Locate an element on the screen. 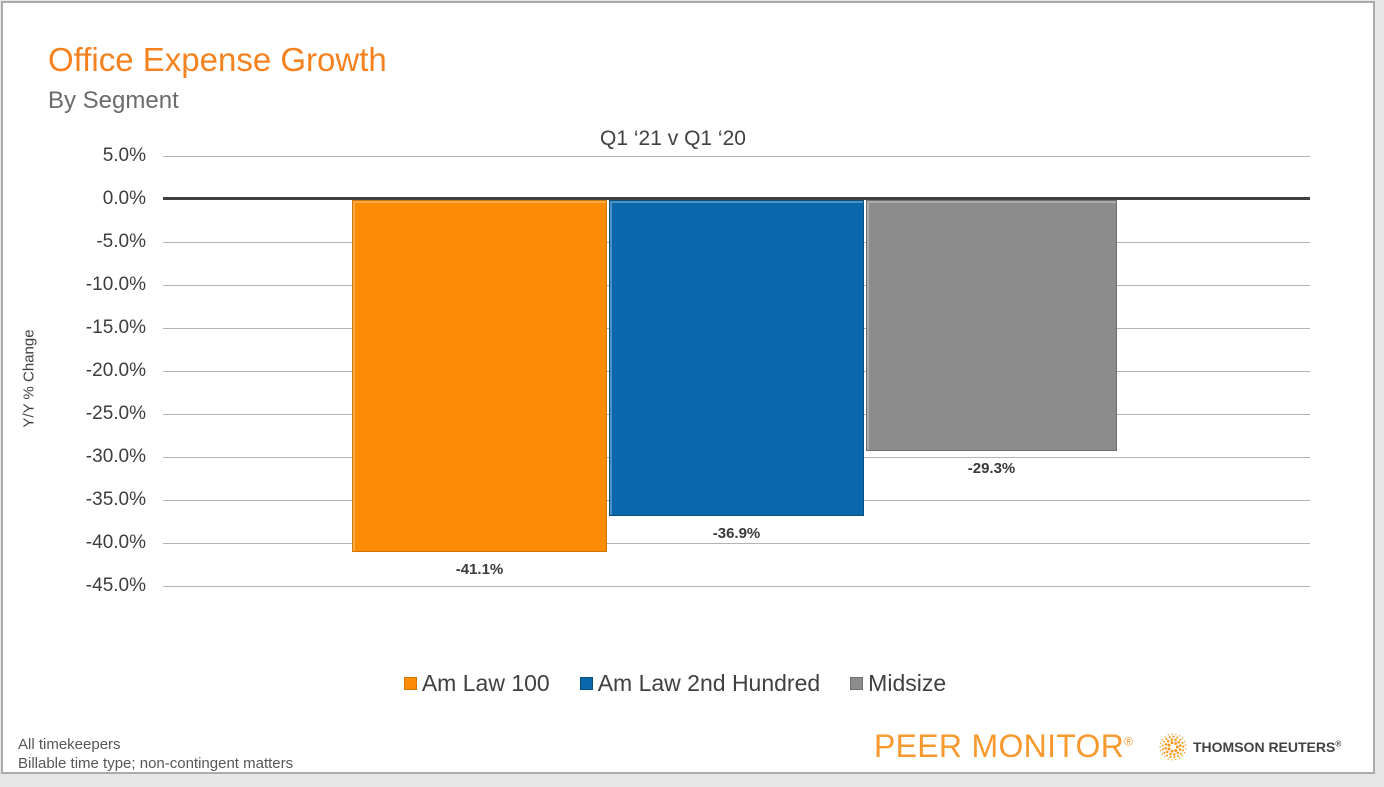 The height and width of the screenshot is (787, 1384). y-tick-label: -25.0% is located at coordinates (115, 413).